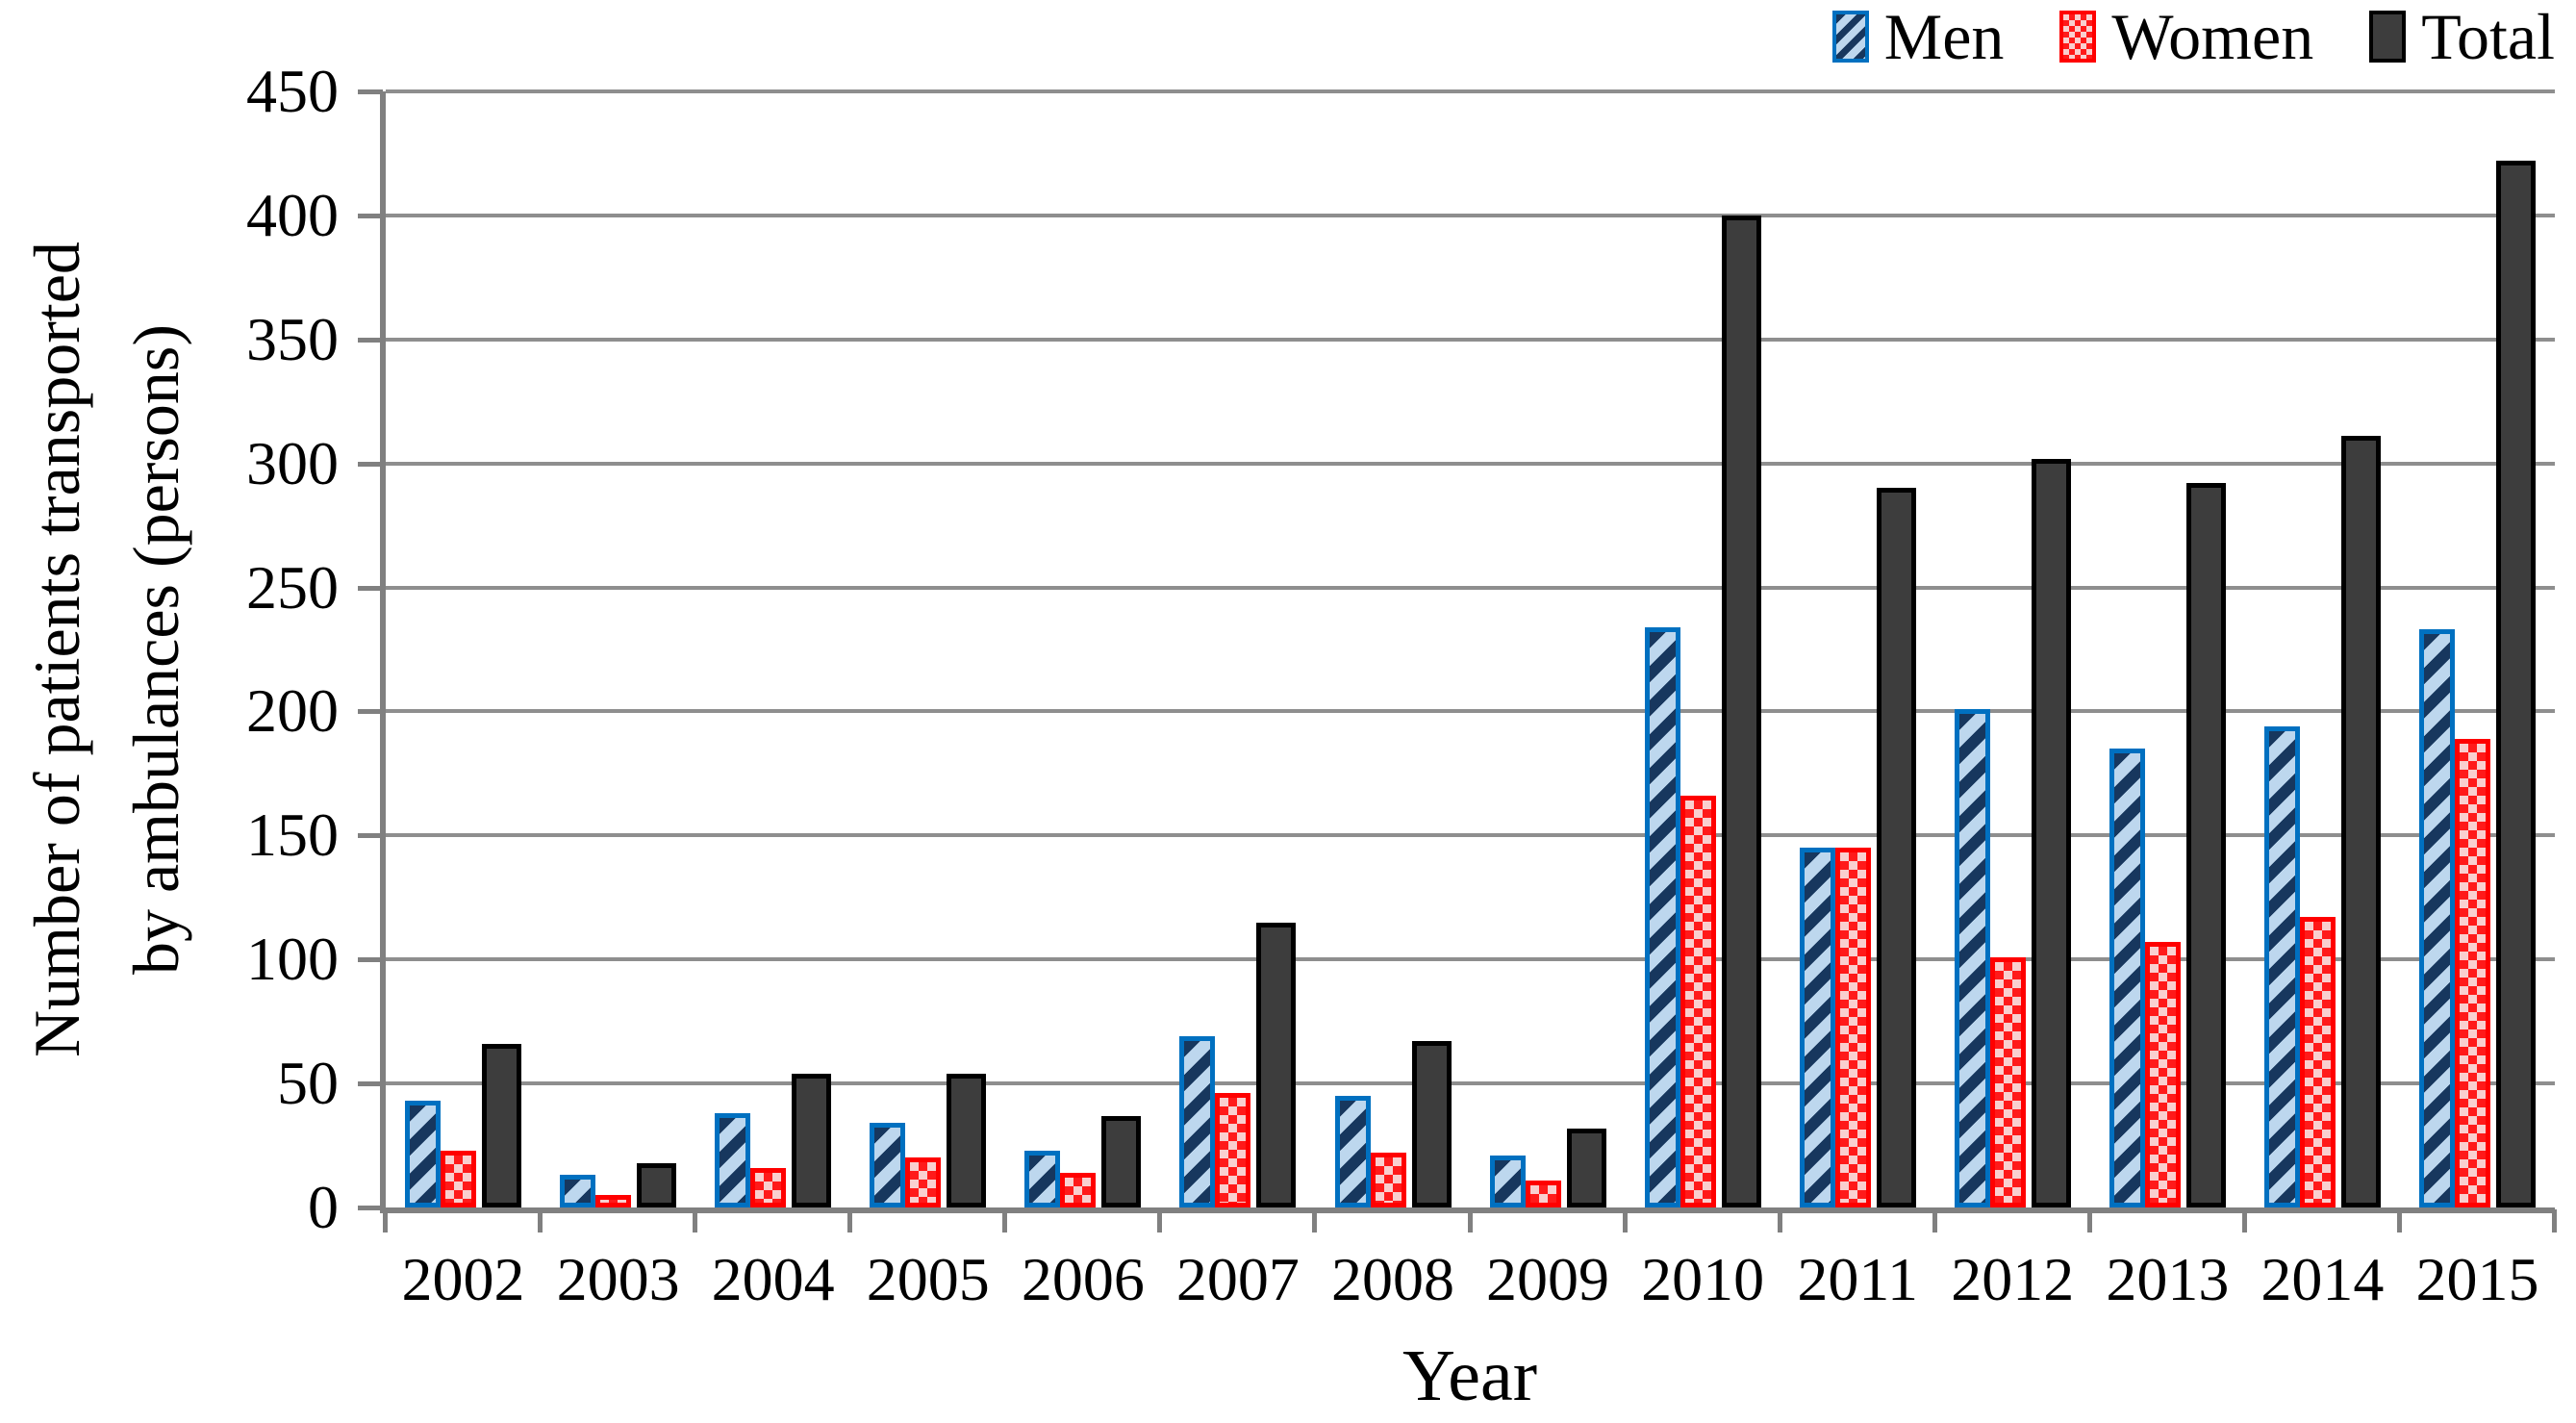 The image size is (2576, 1423). What do you see at coordinates (2281, 966) in the screenshot?
I see `bar-men-2014` at bounding box center [2281, 966].